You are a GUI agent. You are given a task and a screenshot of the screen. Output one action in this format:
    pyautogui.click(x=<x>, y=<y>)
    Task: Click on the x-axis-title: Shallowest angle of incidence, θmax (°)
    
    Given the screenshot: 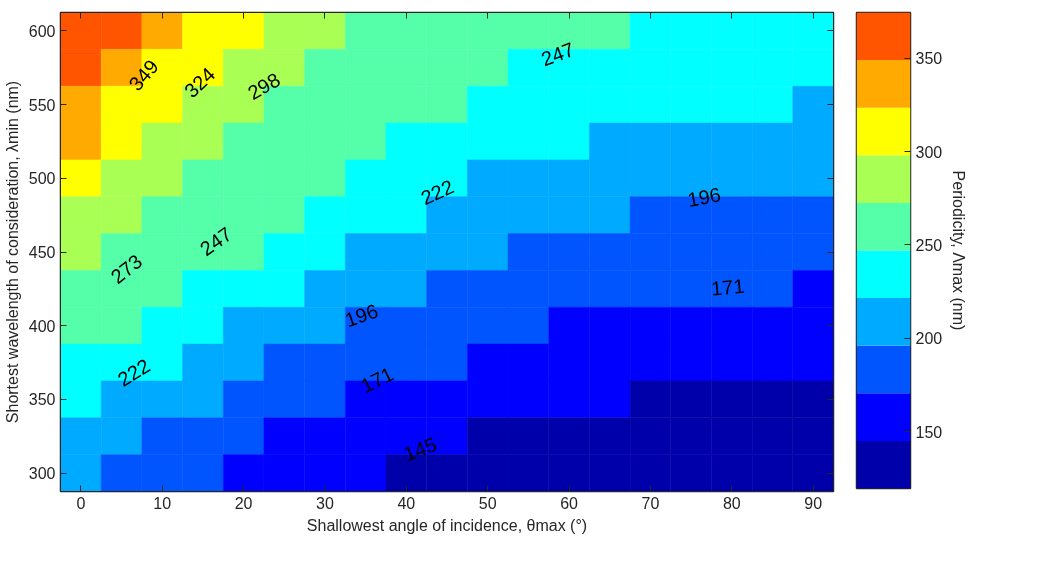 What is the action you would take?
    pyautogui.click(x=447, y=525)
    